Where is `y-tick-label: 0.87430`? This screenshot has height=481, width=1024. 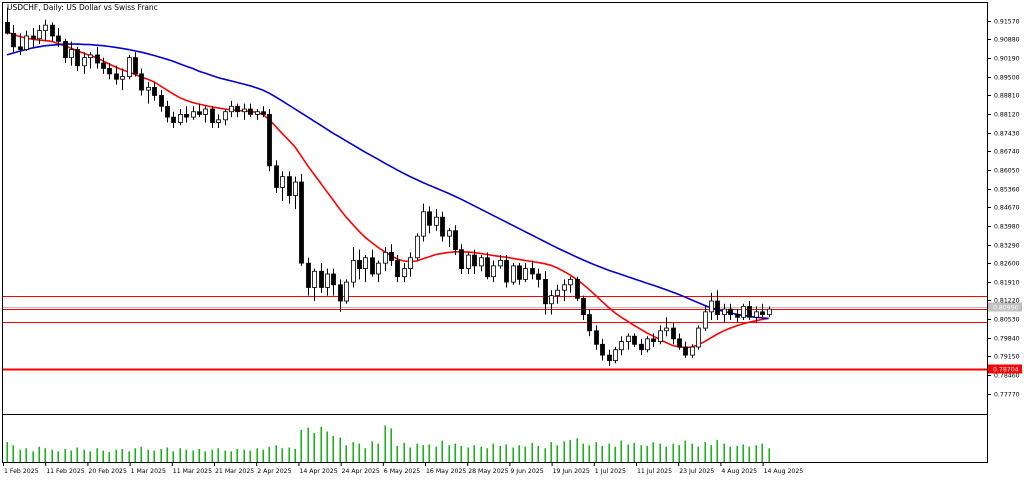
y-tick-label: 0.87430 is located at coordinates (1007, 134).